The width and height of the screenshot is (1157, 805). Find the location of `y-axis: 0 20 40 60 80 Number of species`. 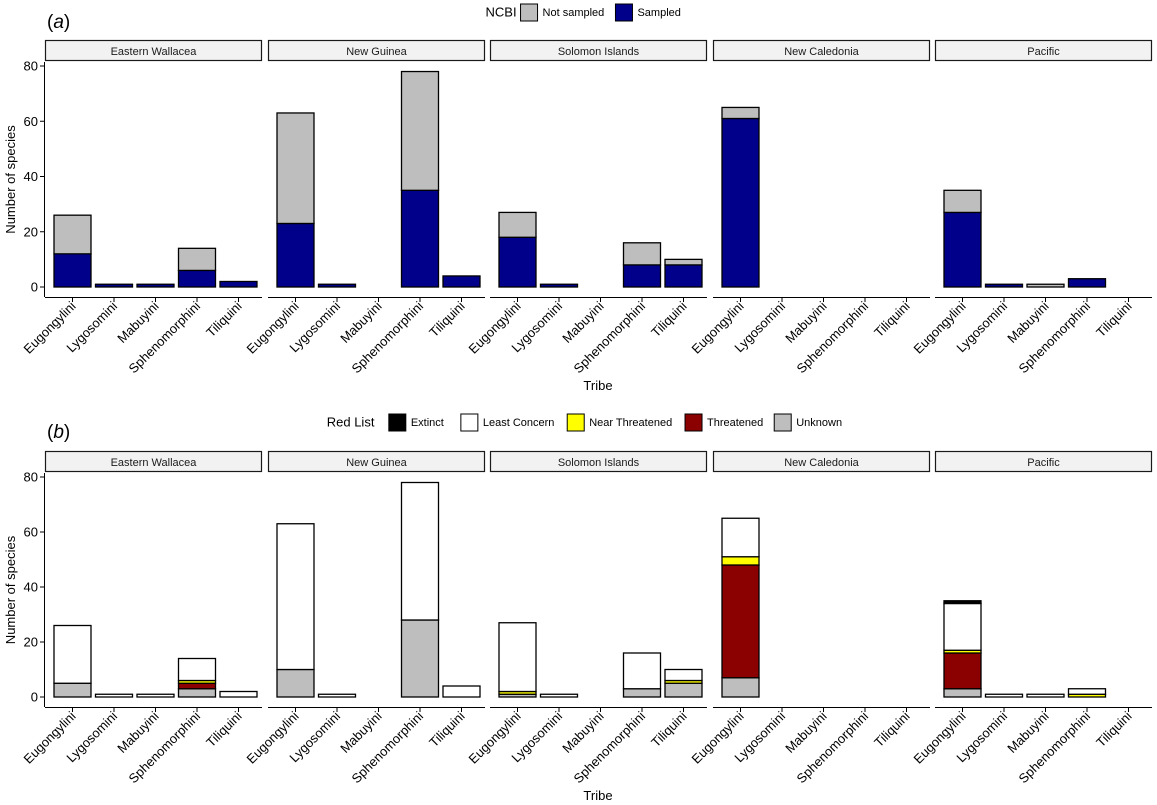

y-axis: 0 20 40 60 80 Number of species is located at coordinates (24, 178).